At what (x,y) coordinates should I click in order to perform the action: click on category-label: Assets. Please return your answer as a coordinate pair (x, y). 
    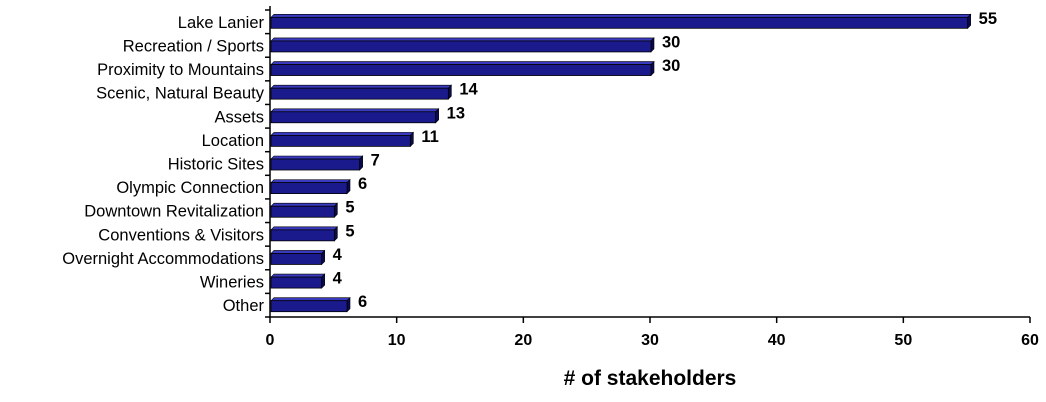
    Looking at the image, I should click on (239, 117).